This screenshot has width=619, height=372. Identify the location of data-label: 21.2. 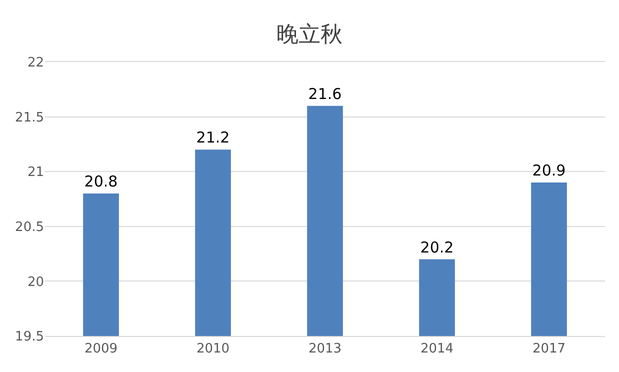
(213, 137).